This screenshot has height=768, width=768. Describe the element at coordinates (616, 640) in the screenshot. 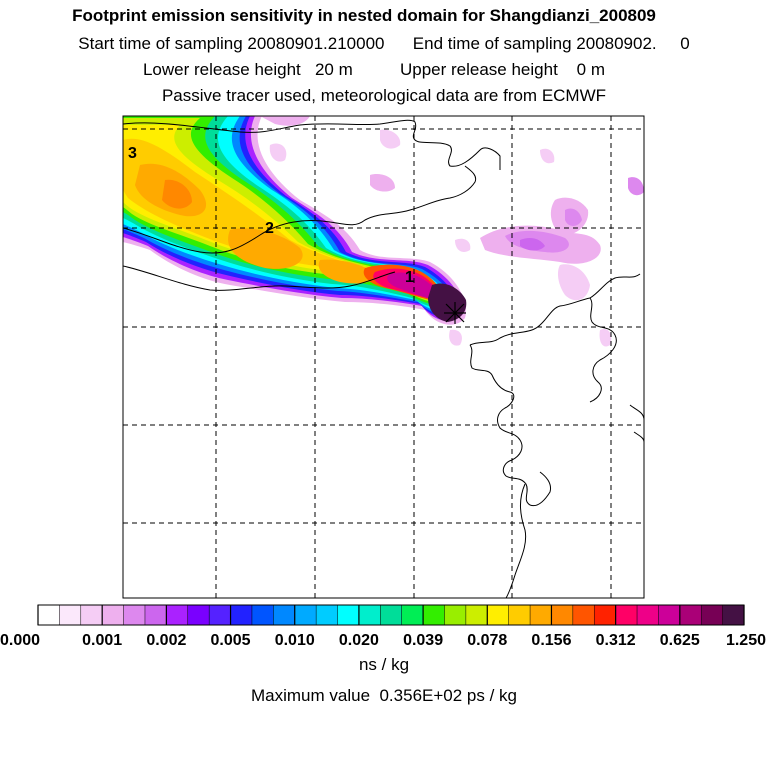

I see `colorbar-tick-label: 0.312` at that location.